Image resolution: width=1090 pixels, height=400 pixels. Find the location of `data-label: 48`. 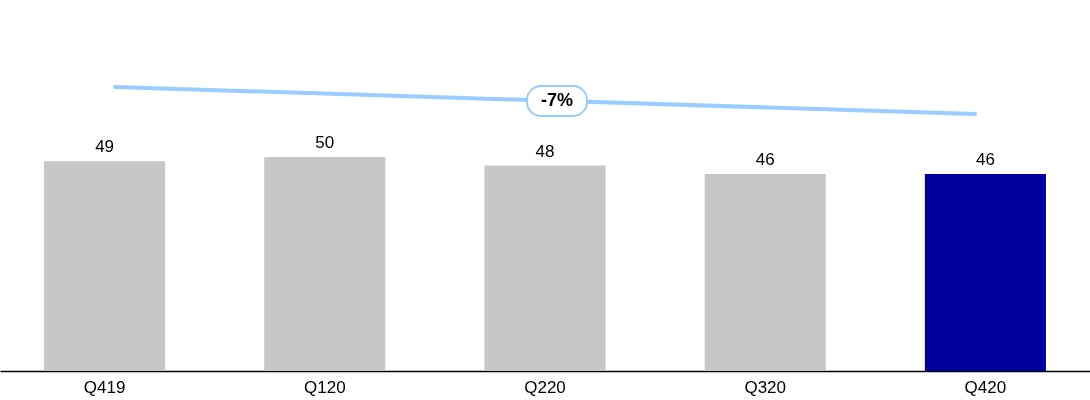

data-label: 48 is located at coordinates (545, 151).